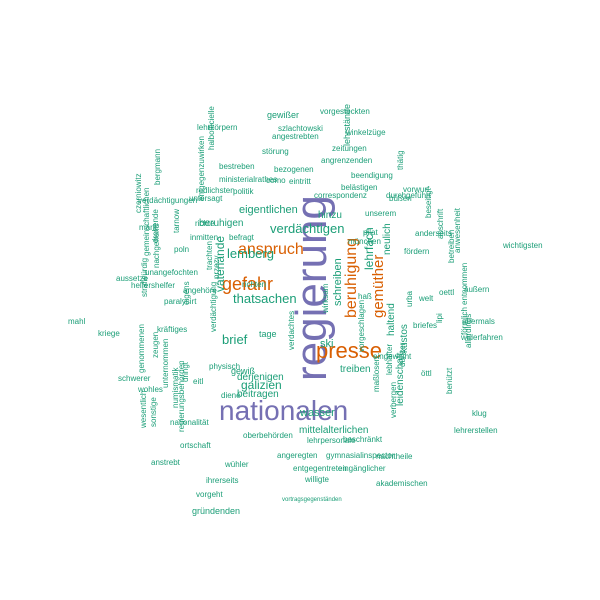 Image resolution: width=600 pixels, height=600 pixels. What do you see at coordinates (283, 115) in the screenshot?
I see `word: gewißer` at bounding box center [283, 115].